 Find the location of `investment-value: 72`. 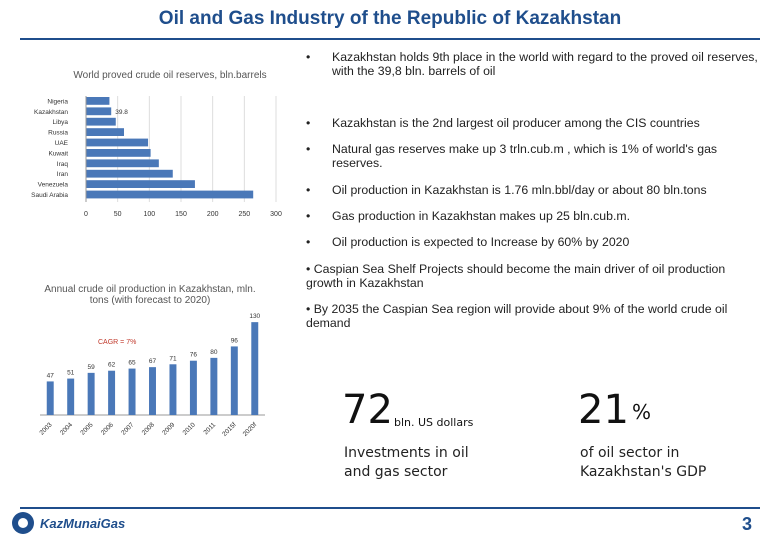

investment-value: 72 is located at coordinates (367, 410).